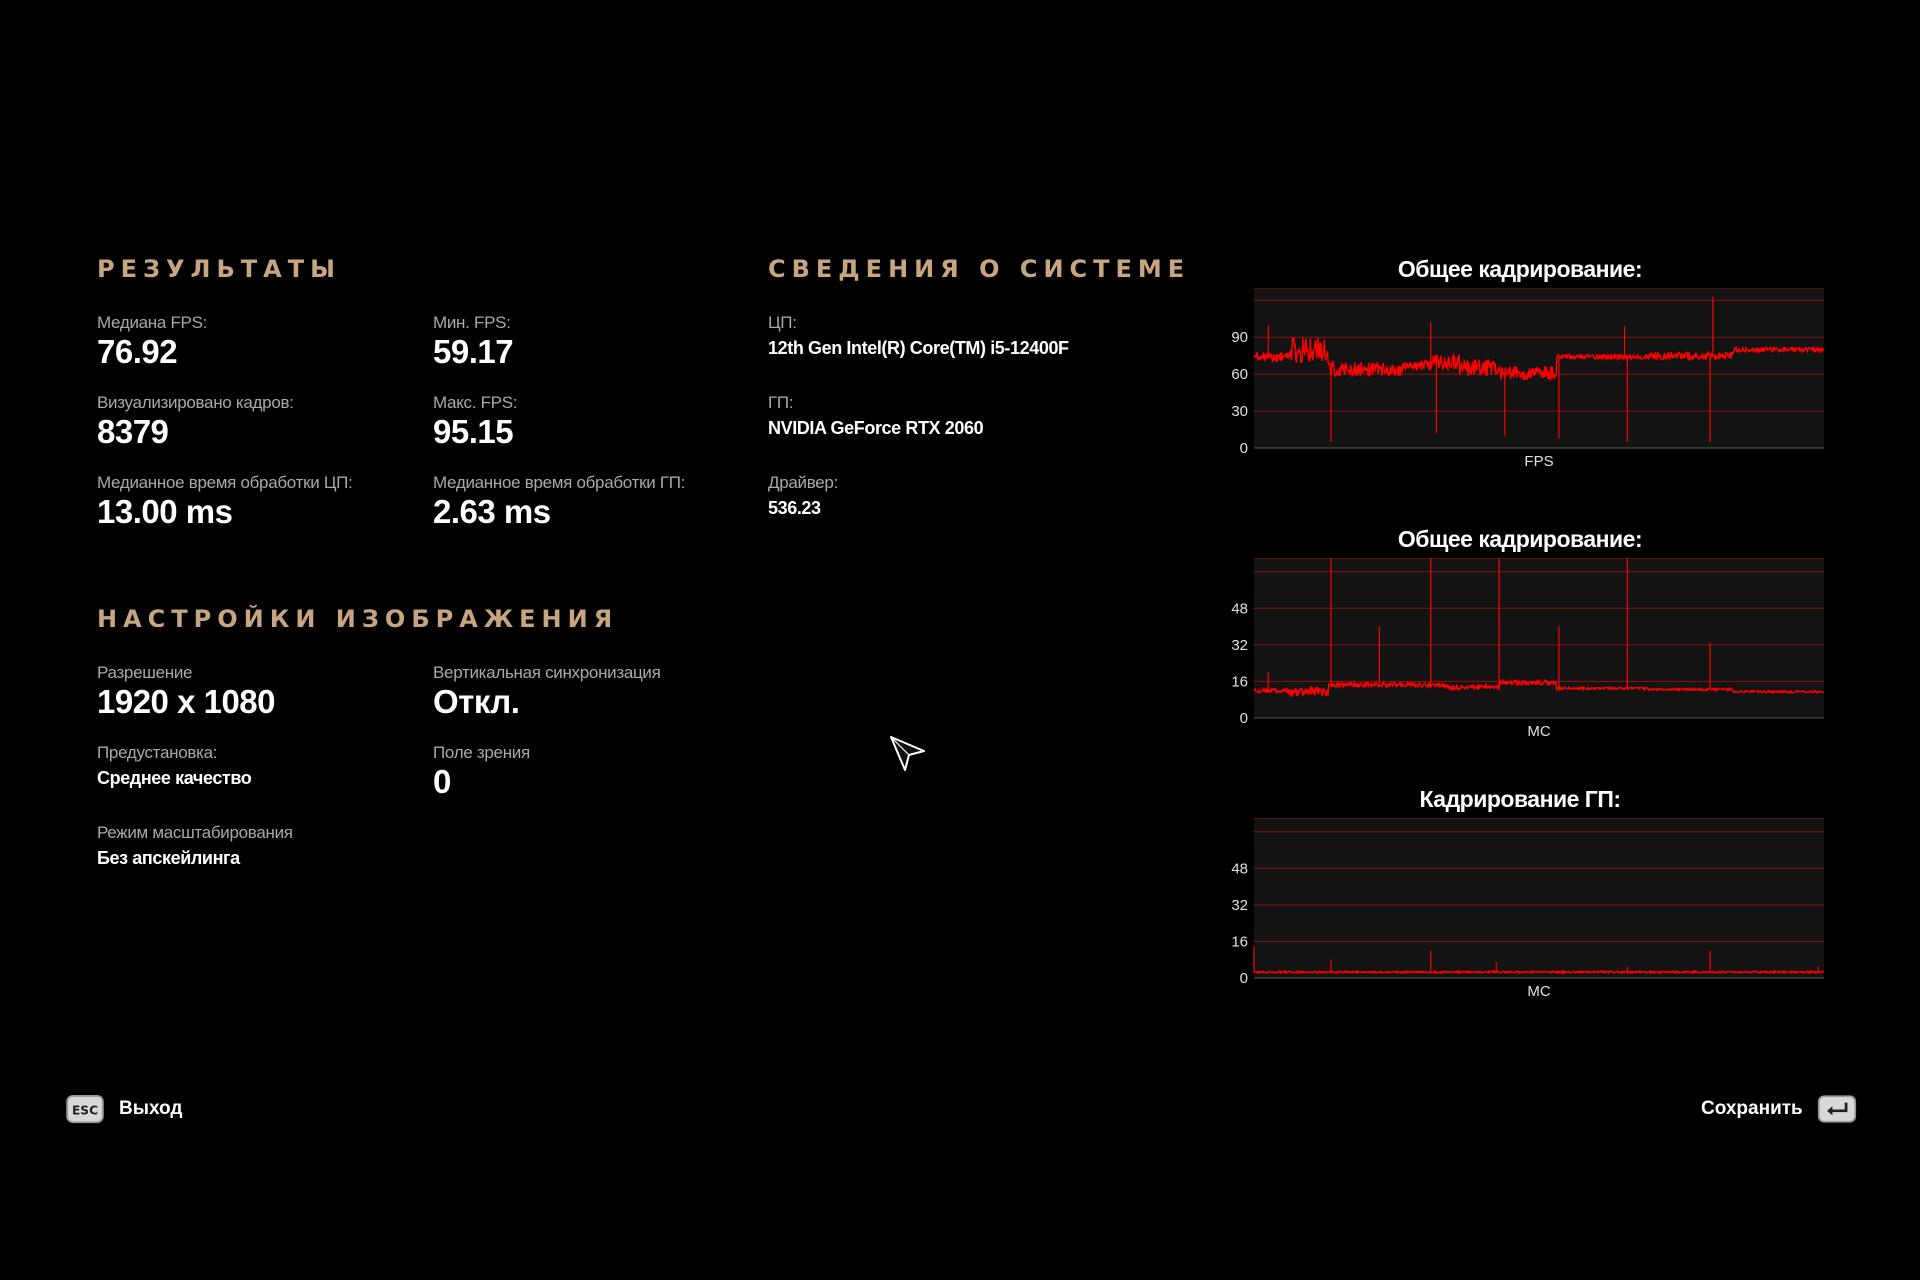  I want to click on fov-label: Поле зрения, so click(481, 752).